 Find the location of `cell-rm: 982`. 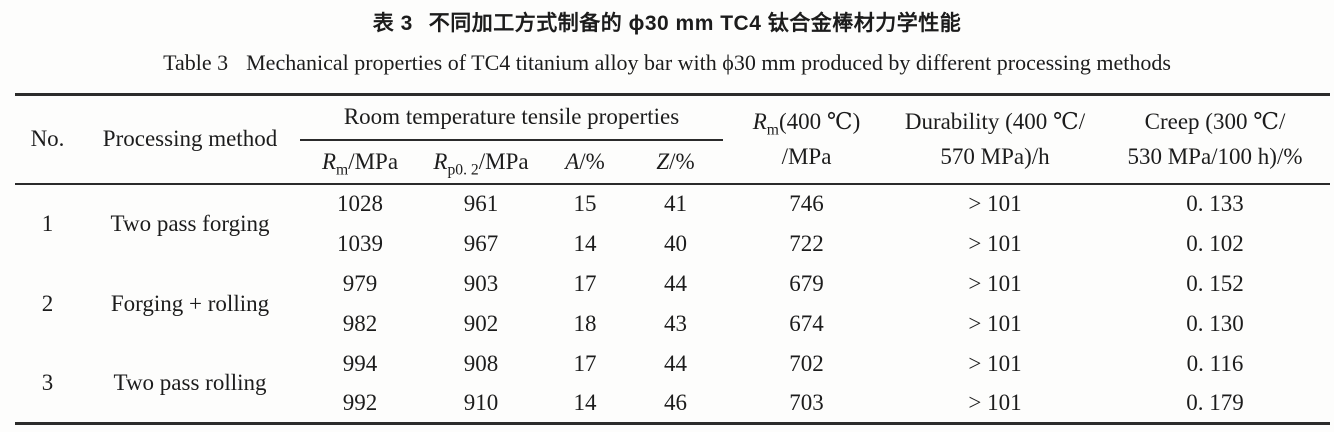

cell-rm: 982 is located at coordinates (360, 323).